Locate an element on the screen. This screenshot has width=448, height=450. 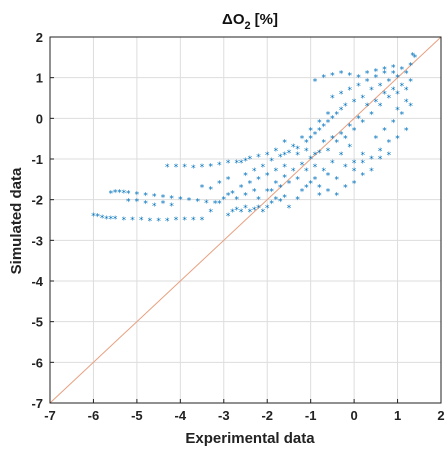
x-tick-label: -1 is located at coordinates (311, 415).